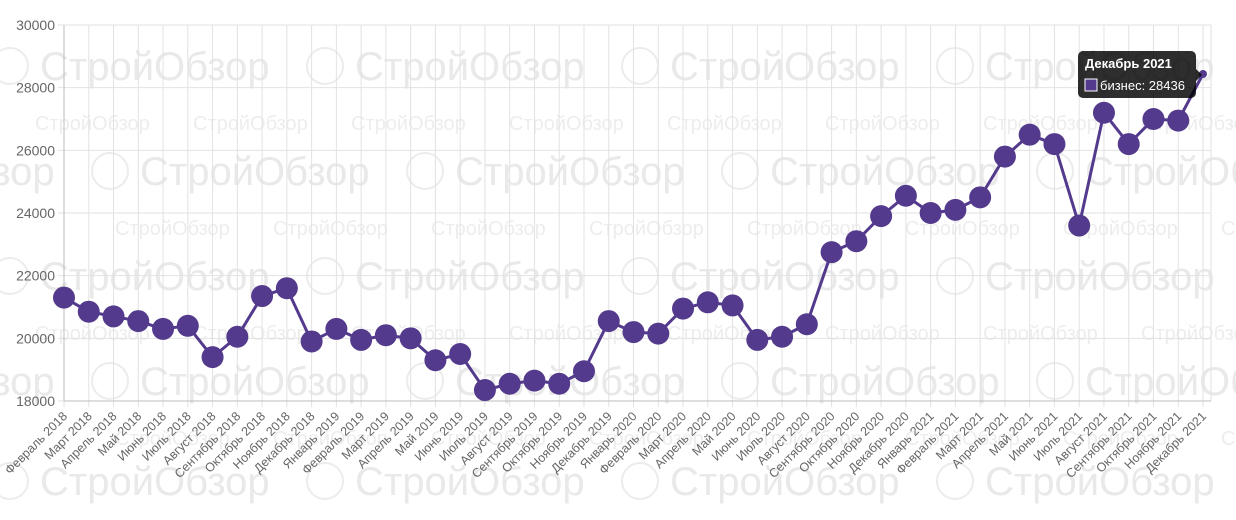 The width and height of the screenshot is (1236, 520). What do you see at coordinates (35, 88) in the screenshot?
I see `y-tick-label: 28000` at bounding box center [35, 88].